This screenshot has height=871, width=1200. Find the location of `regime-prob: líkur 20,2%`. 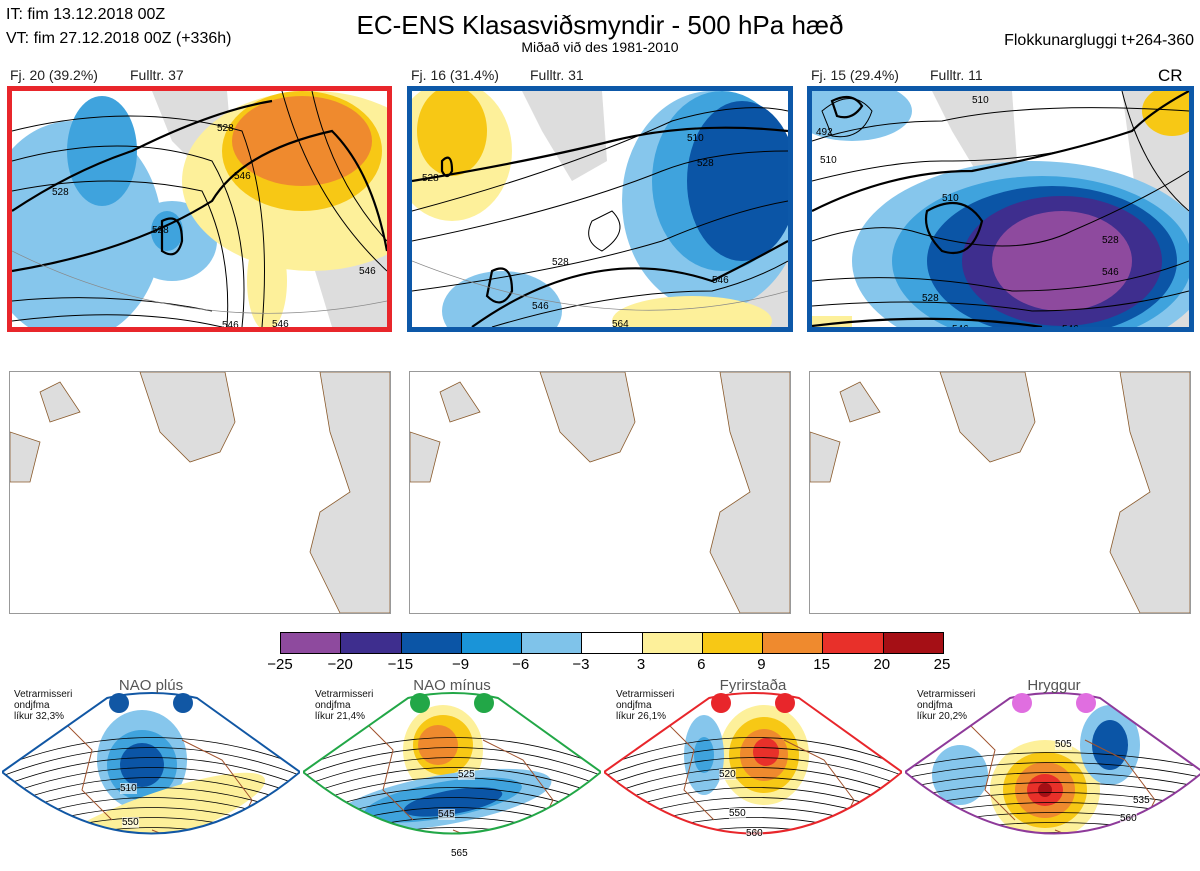

regime-prob: líkur 20,2% is located at coordinates (942, 716).